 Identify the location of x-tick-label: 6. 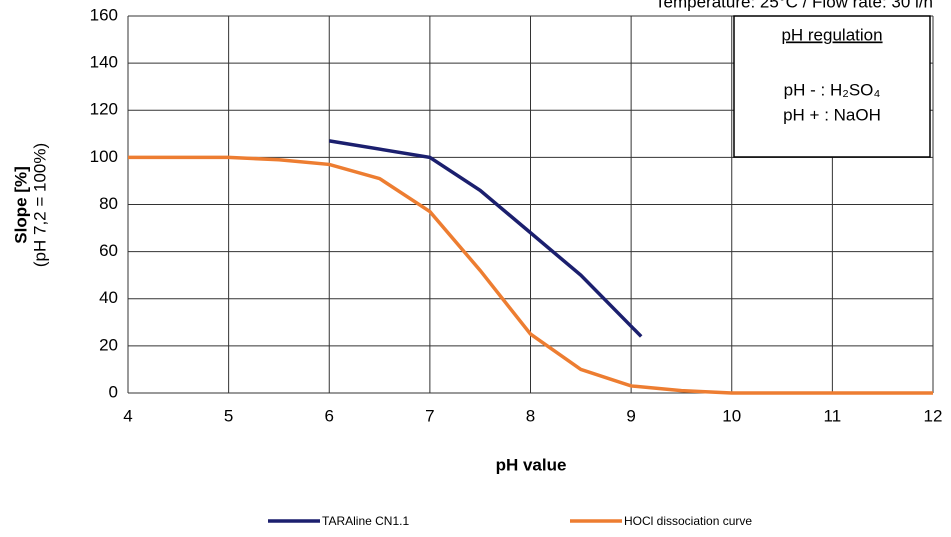
(329, 415).